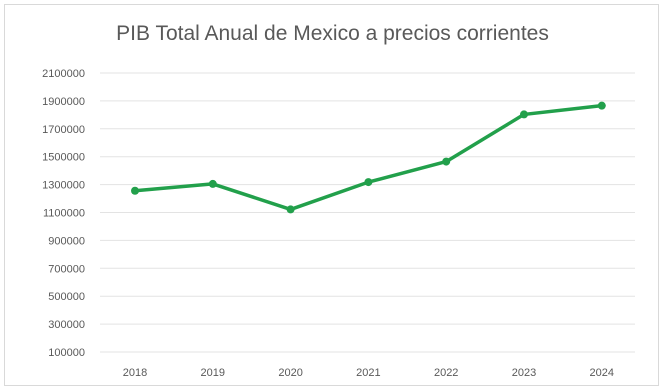 The height and width of the screenshot is (392, 665). What do you see at coordinates (63, 74) in the screenshot?
I see `y-tick-label: 2100000` at bounding box center [63, 74].